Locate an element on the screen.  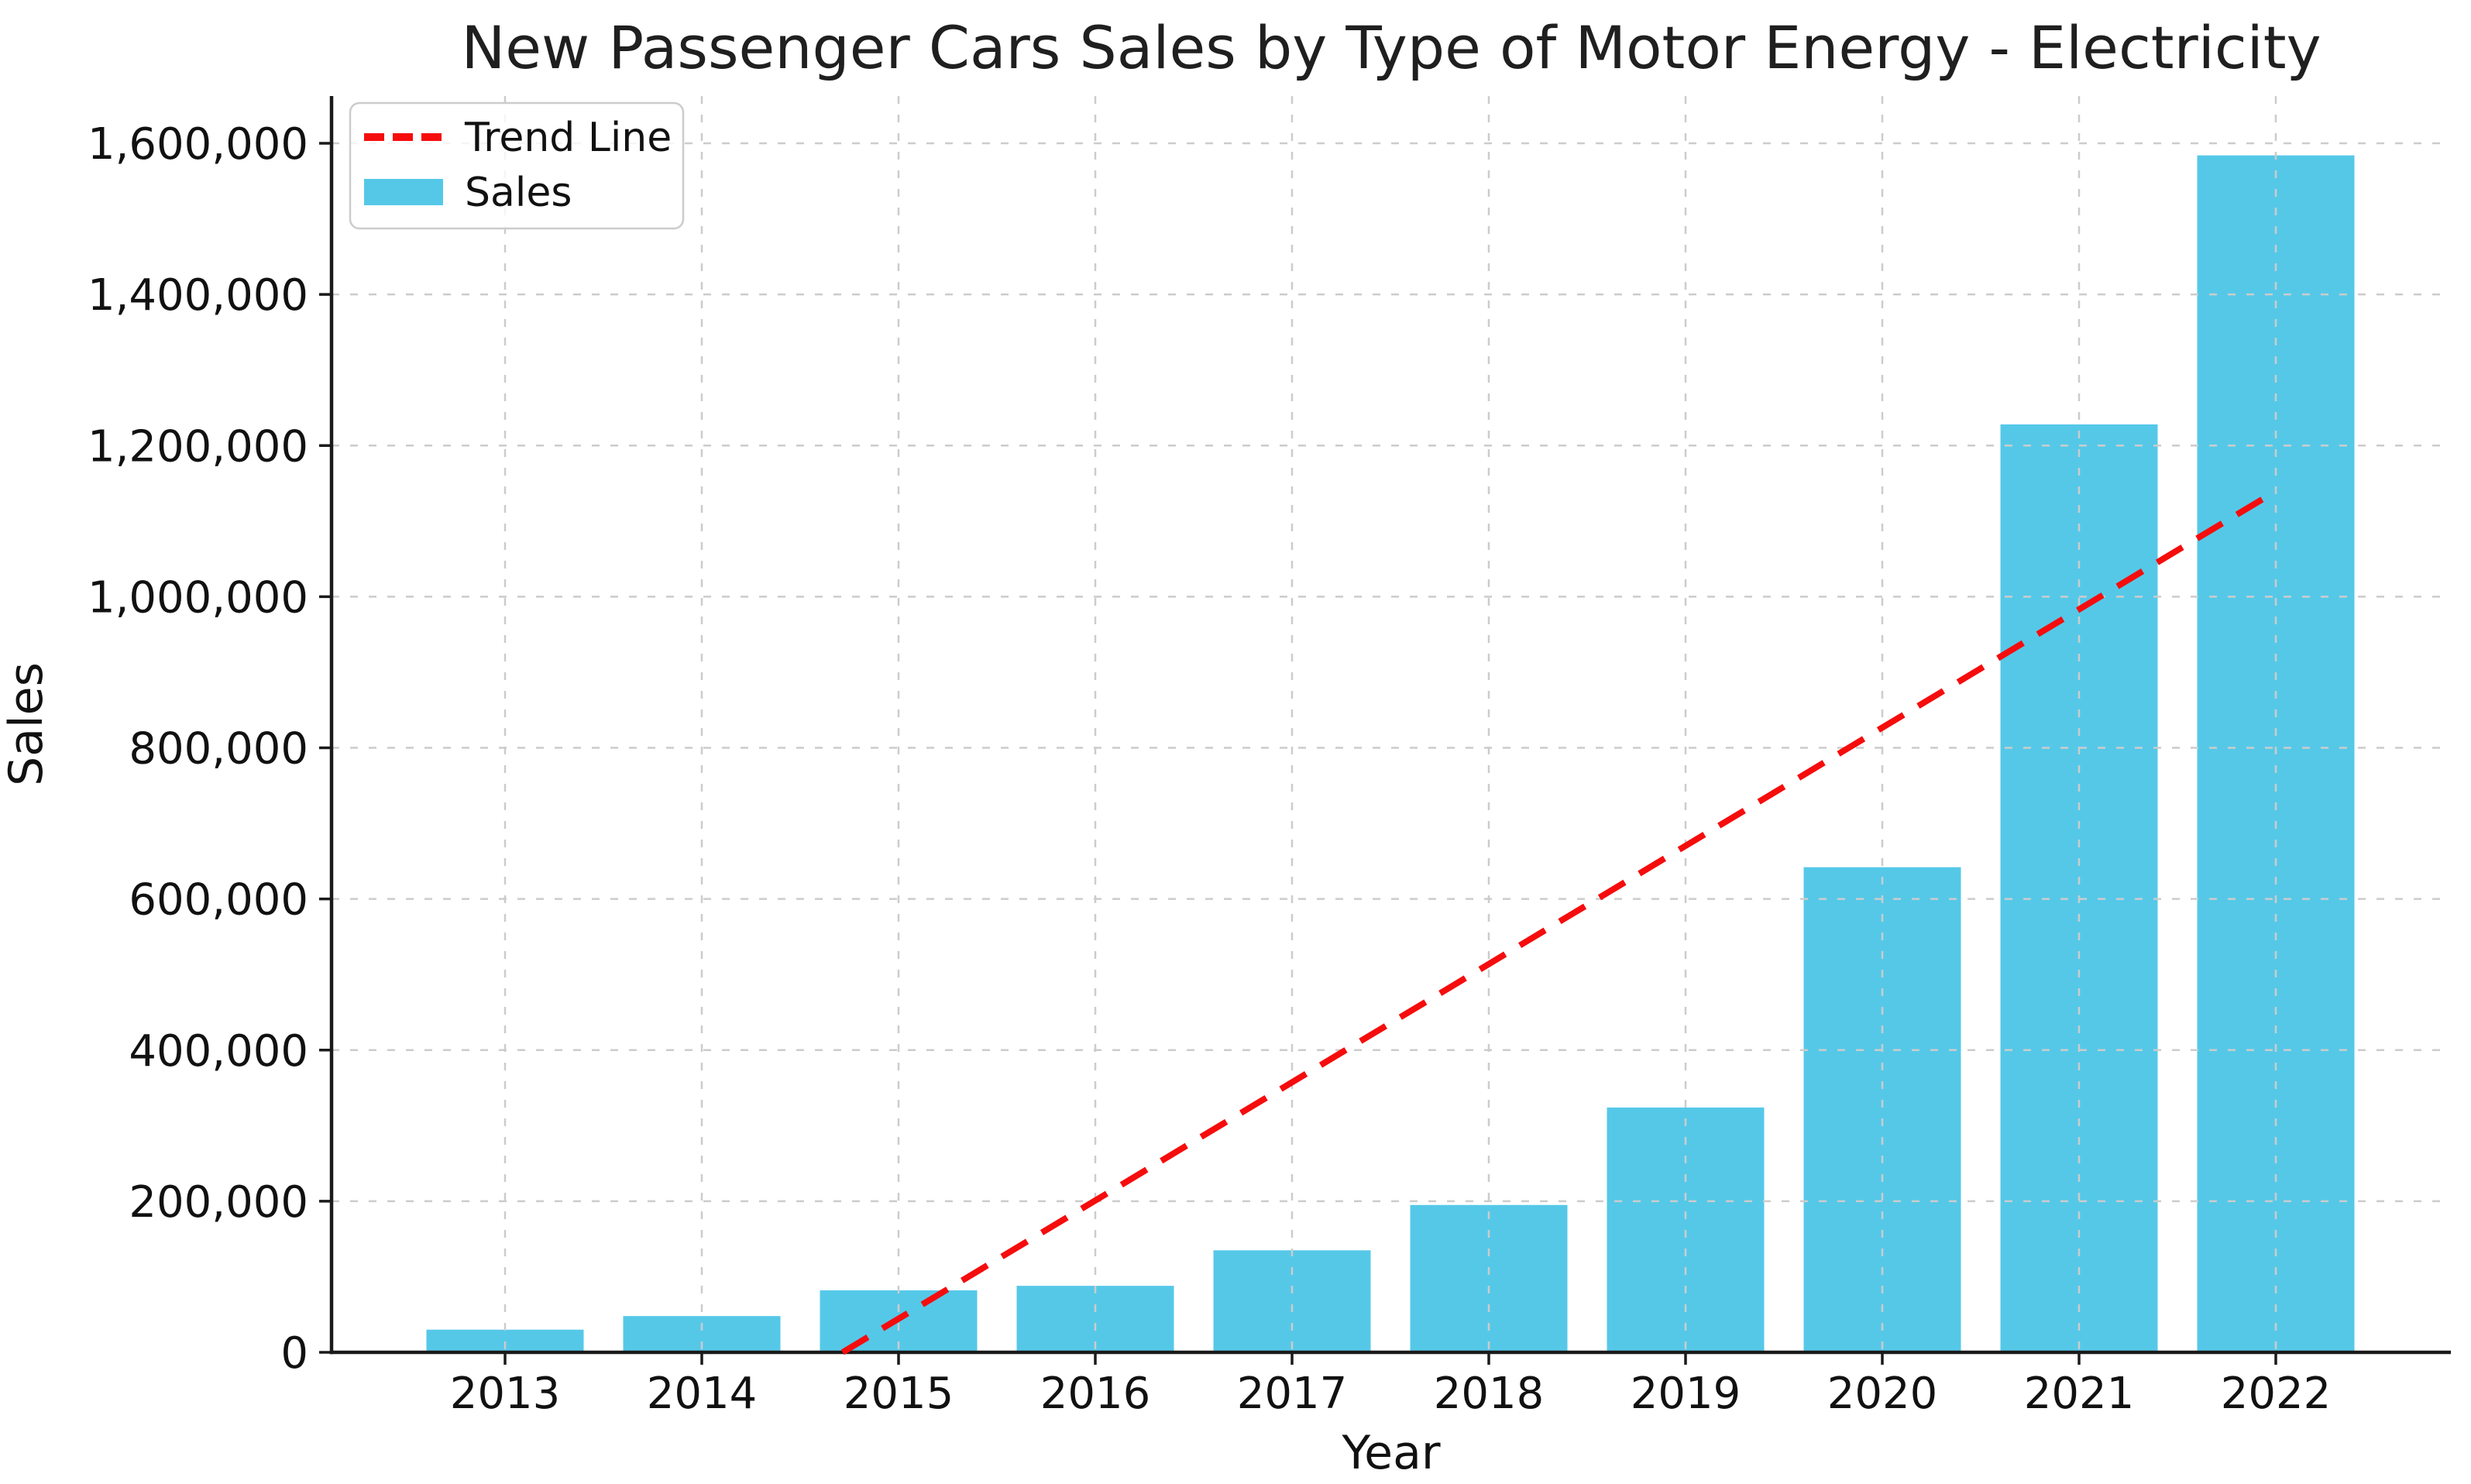
y-tick-label-0: 0 is located at coordinates (294, 1353).